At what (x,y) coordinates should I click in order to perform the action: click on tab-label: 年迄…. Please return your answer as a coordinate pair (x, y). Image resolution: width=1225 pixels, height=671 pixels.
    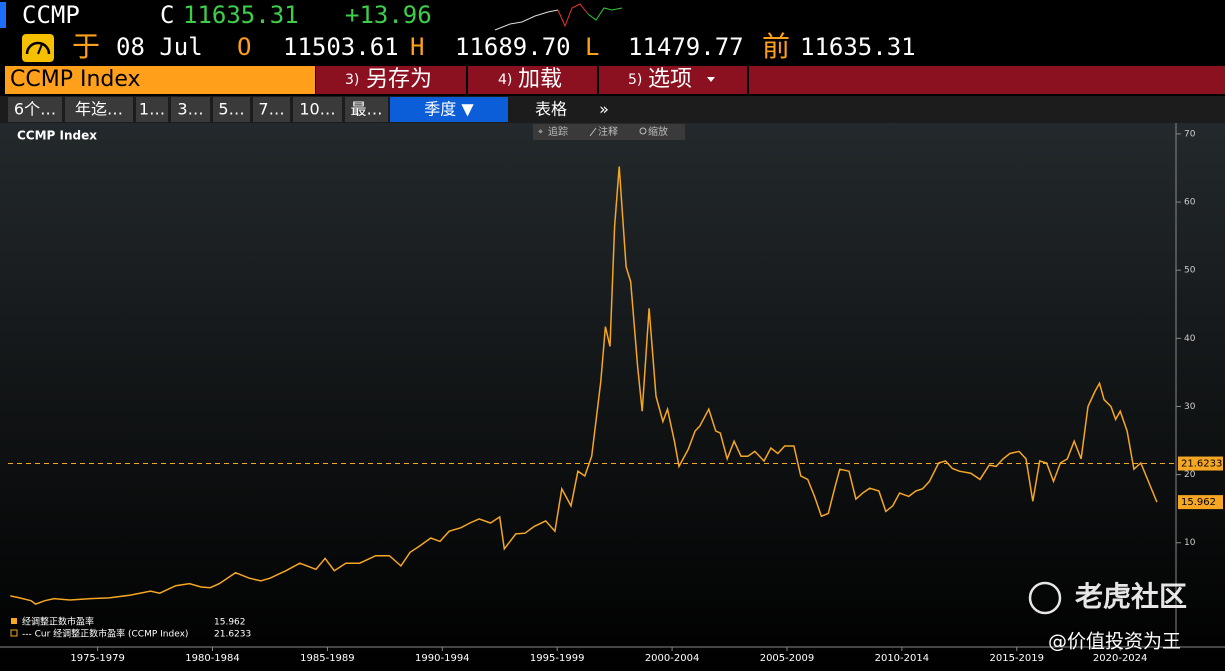
    Looking at the image, I should click on (99, 109).